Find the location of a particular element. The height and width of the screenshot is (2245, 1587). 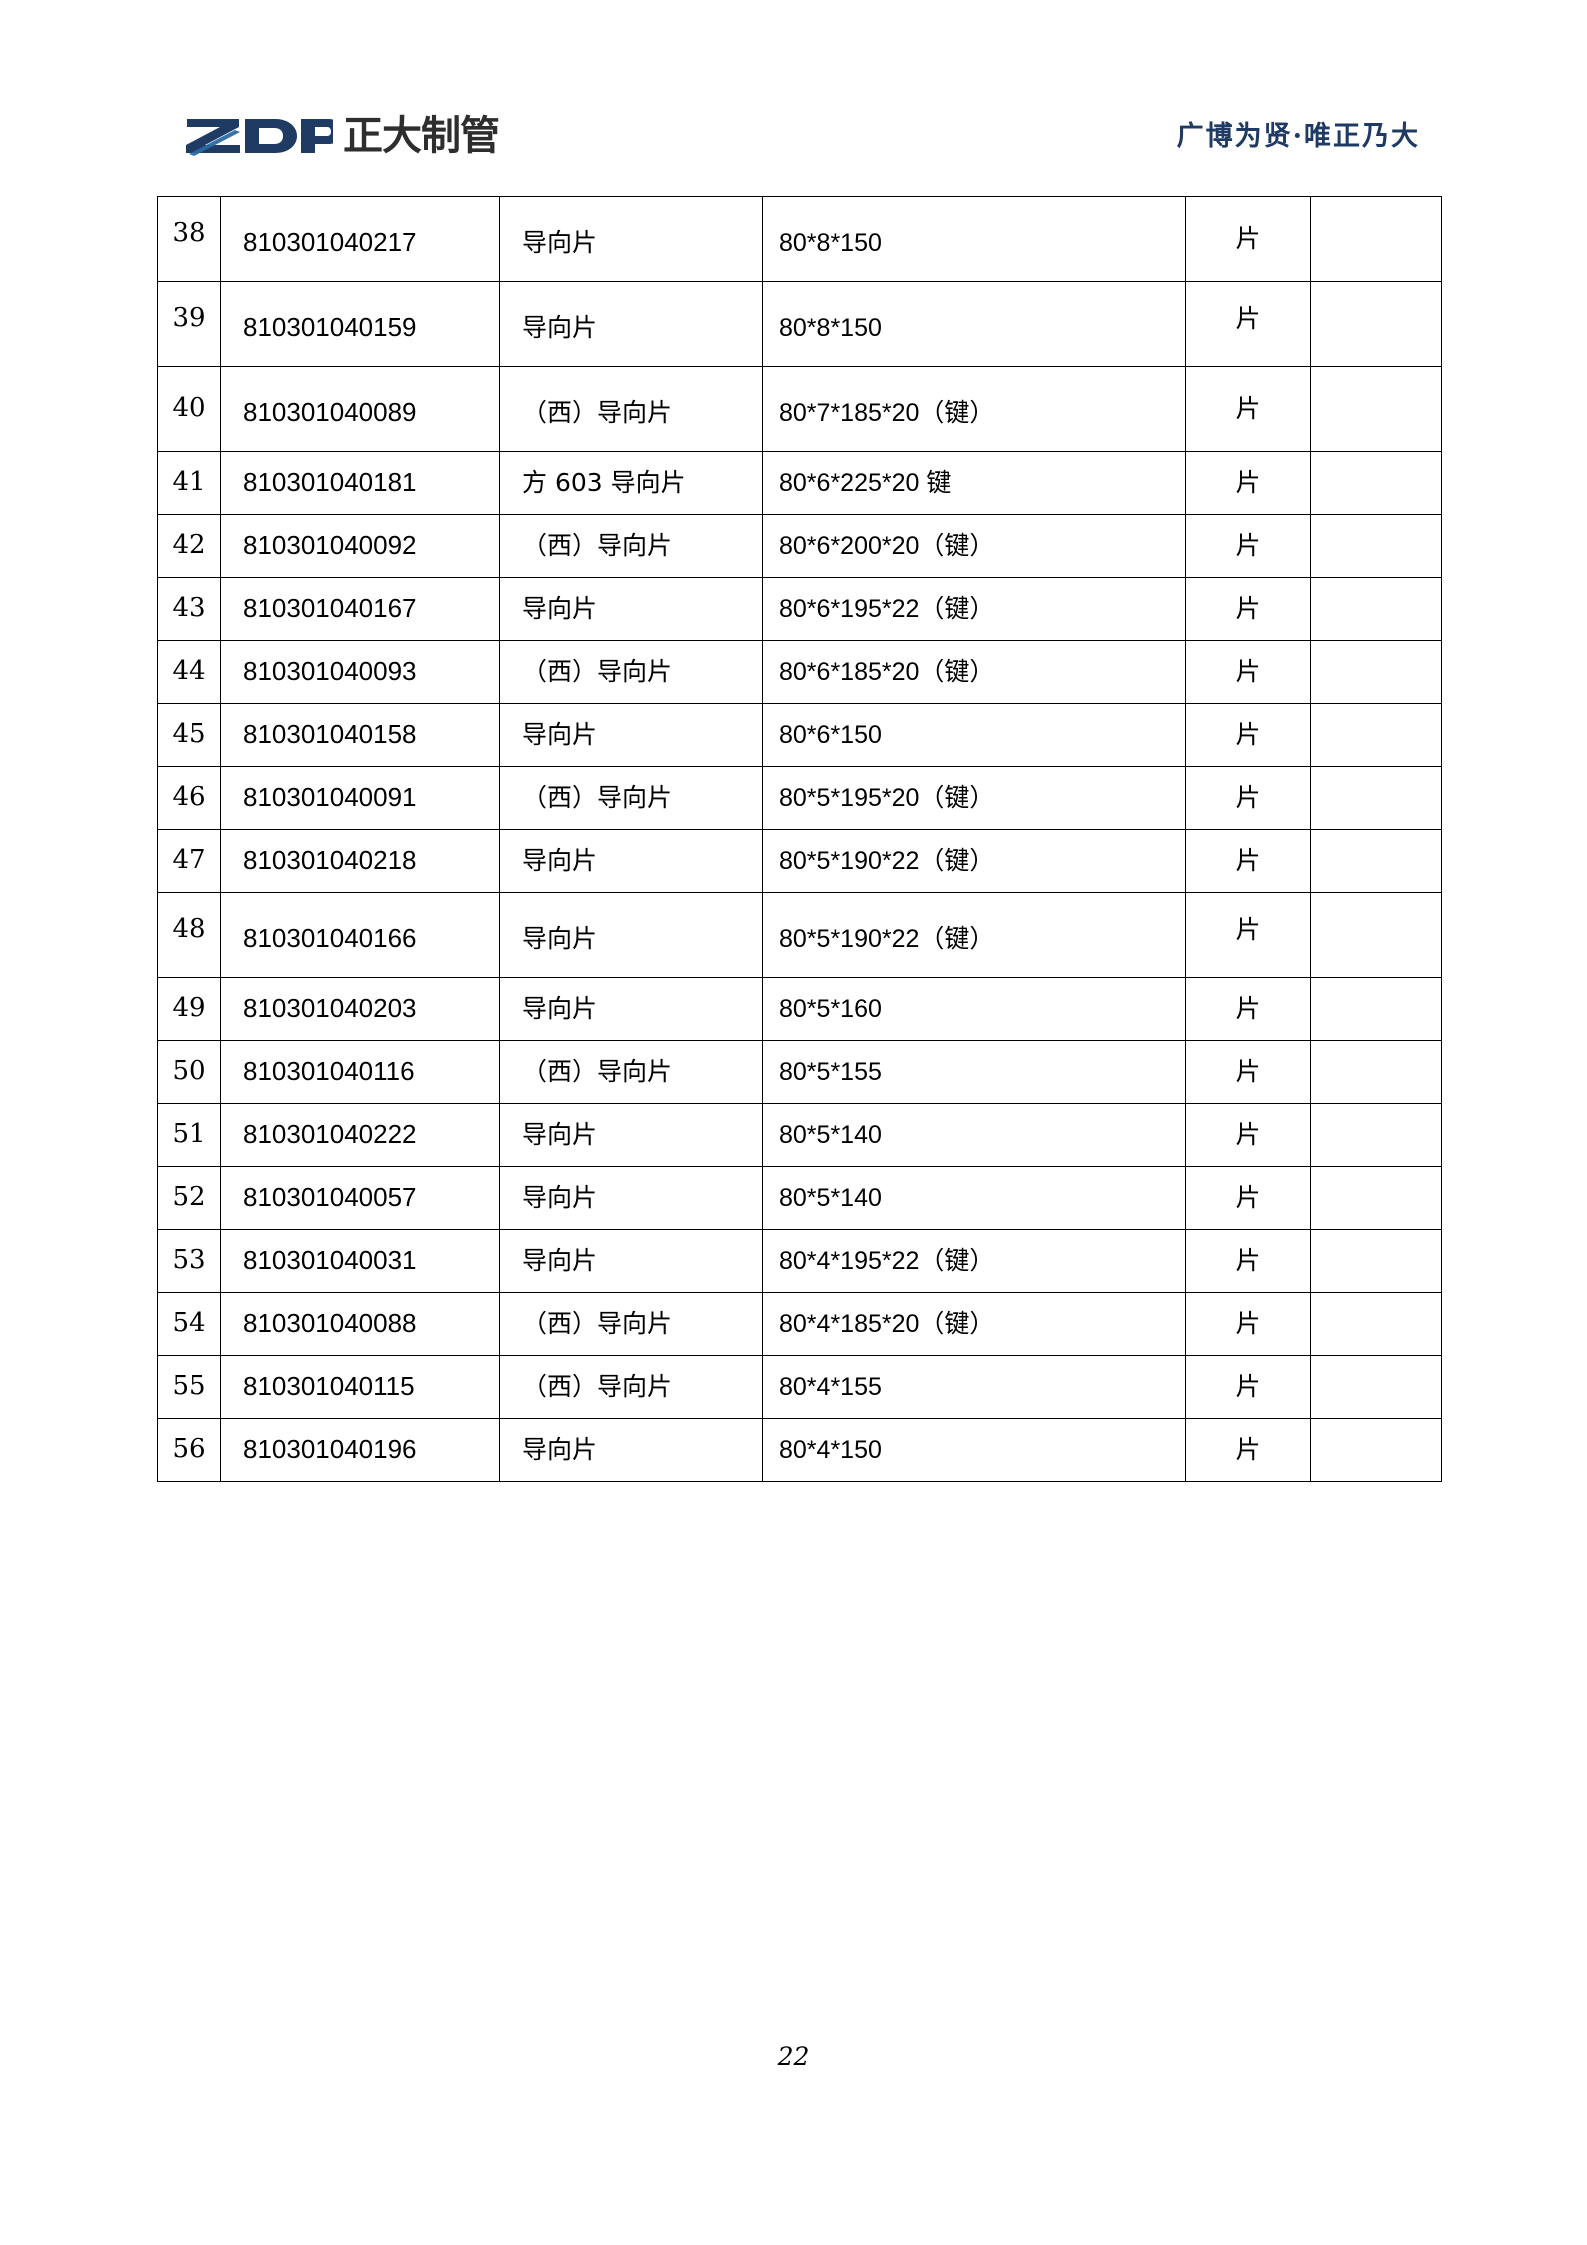

cell-index: 52 is located at coordinates (189, 1198).